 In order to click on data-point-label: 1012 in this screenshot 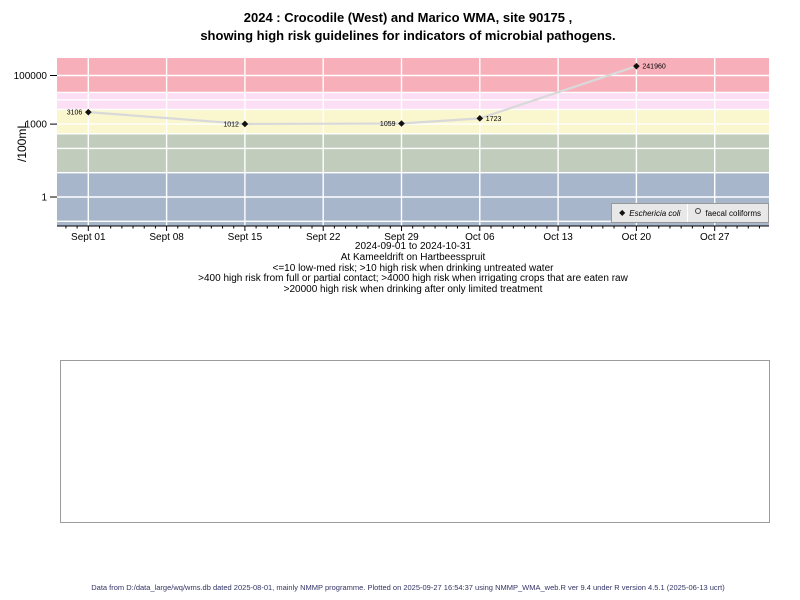, I will do `click(231, 124)`.